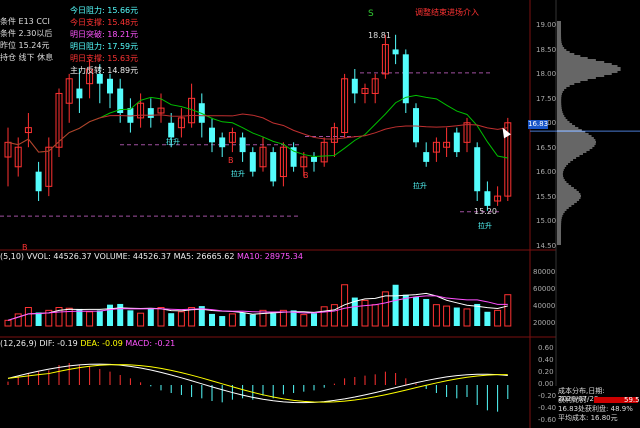  I want to click on dif-value: DIF: -0.19, so click(58, 343).